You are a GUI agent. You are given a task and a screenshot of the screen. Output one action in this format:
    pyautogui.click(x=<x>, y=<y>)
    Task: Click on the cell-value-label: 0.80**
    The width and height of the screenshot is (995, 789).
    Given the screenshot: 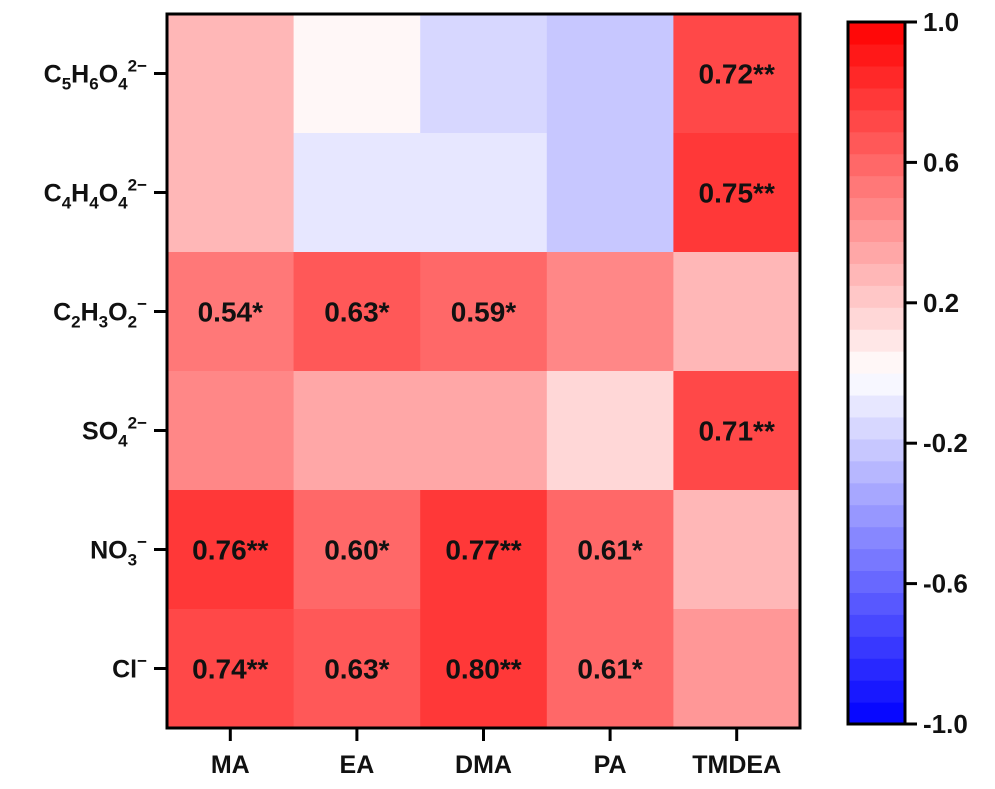 What is the action you would take?
    pyautogui.click(x=483, y=669)
    